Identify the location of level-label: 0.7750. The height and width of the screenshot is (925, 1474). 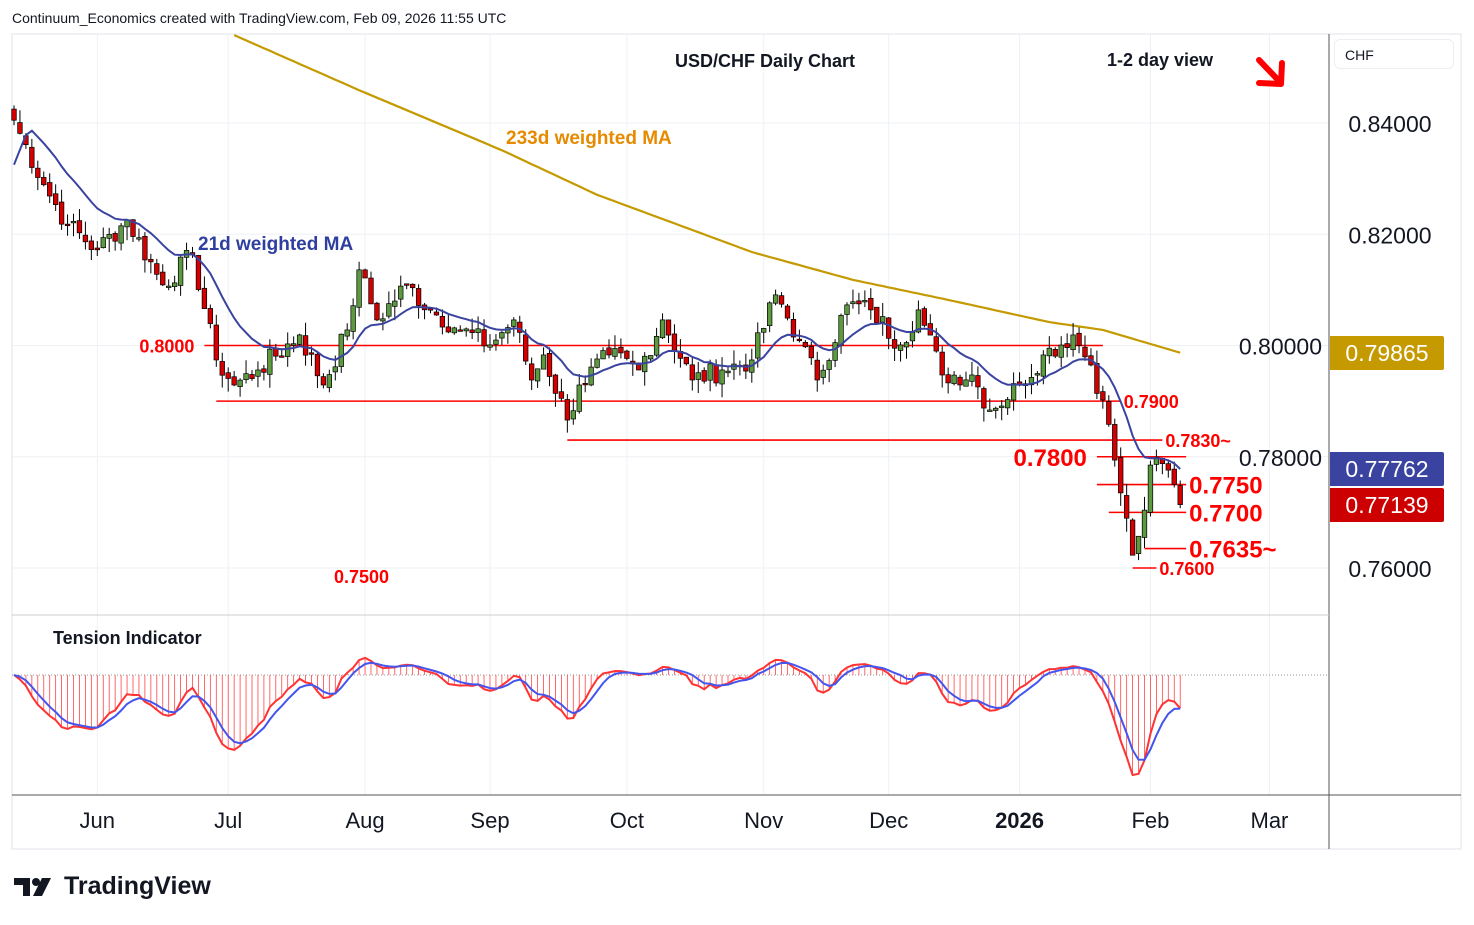
(1225, 486).